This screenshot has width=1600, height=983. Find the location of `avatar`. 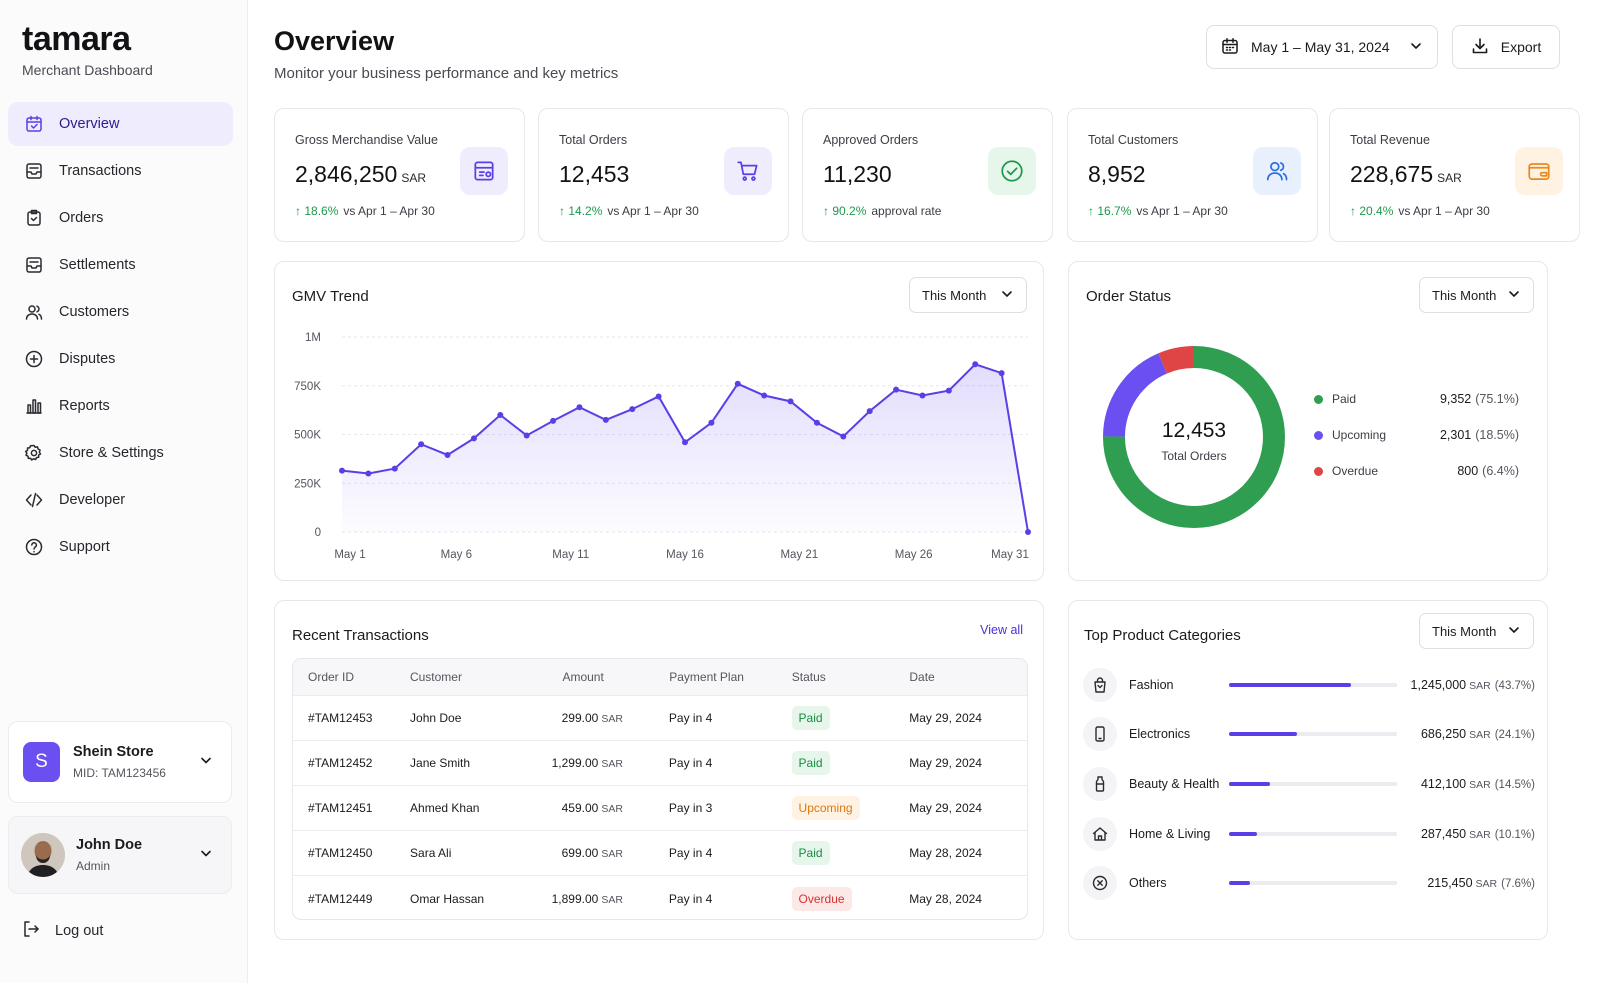

avatar is located at coordinates (43, 855).